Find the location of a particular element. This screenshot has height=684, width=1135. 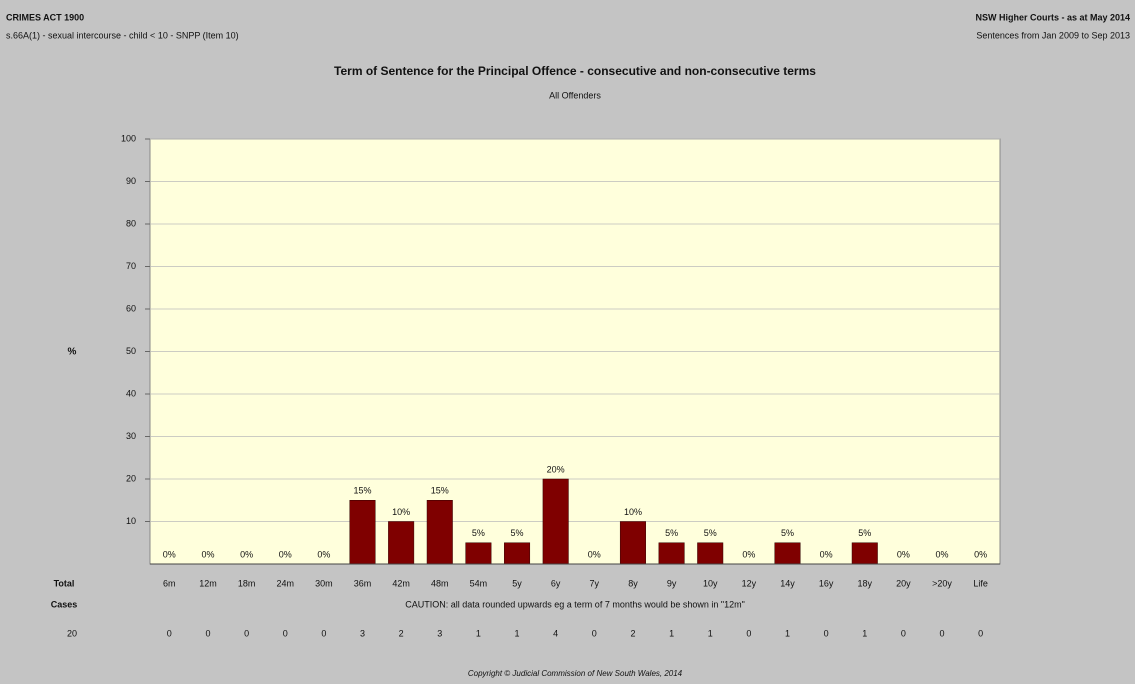

x-tick-label: 36m is located at coordinates (363, 583).